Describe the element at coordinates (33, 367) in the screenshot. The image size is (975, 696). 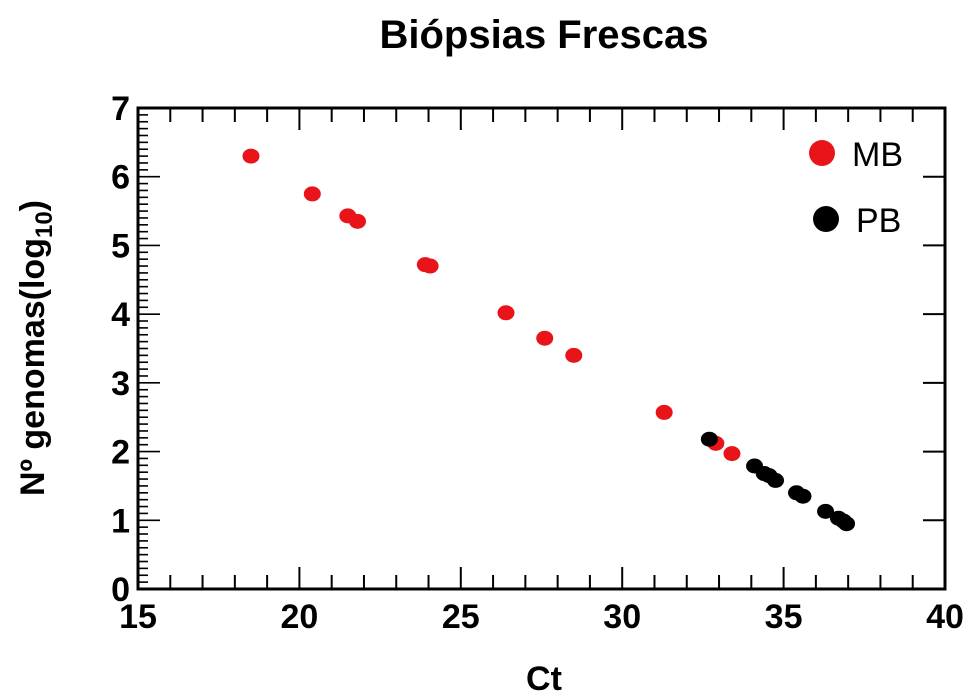
I see `y-axis-label-main: Nº genomas(log` at that location.